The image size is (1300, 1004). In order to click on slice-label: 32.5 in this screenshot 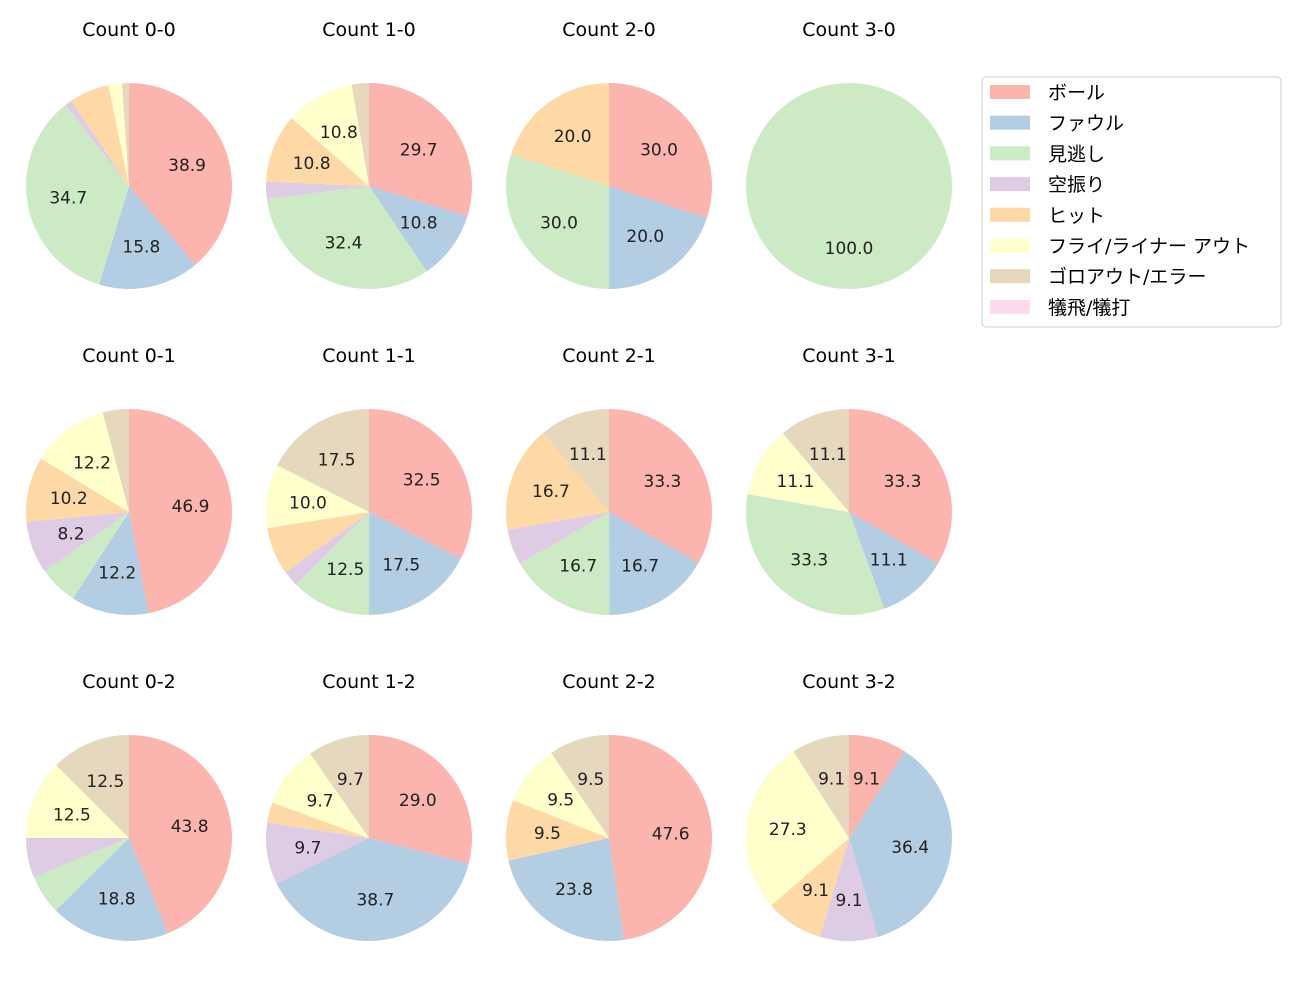, I will do `click(422, 481)`.